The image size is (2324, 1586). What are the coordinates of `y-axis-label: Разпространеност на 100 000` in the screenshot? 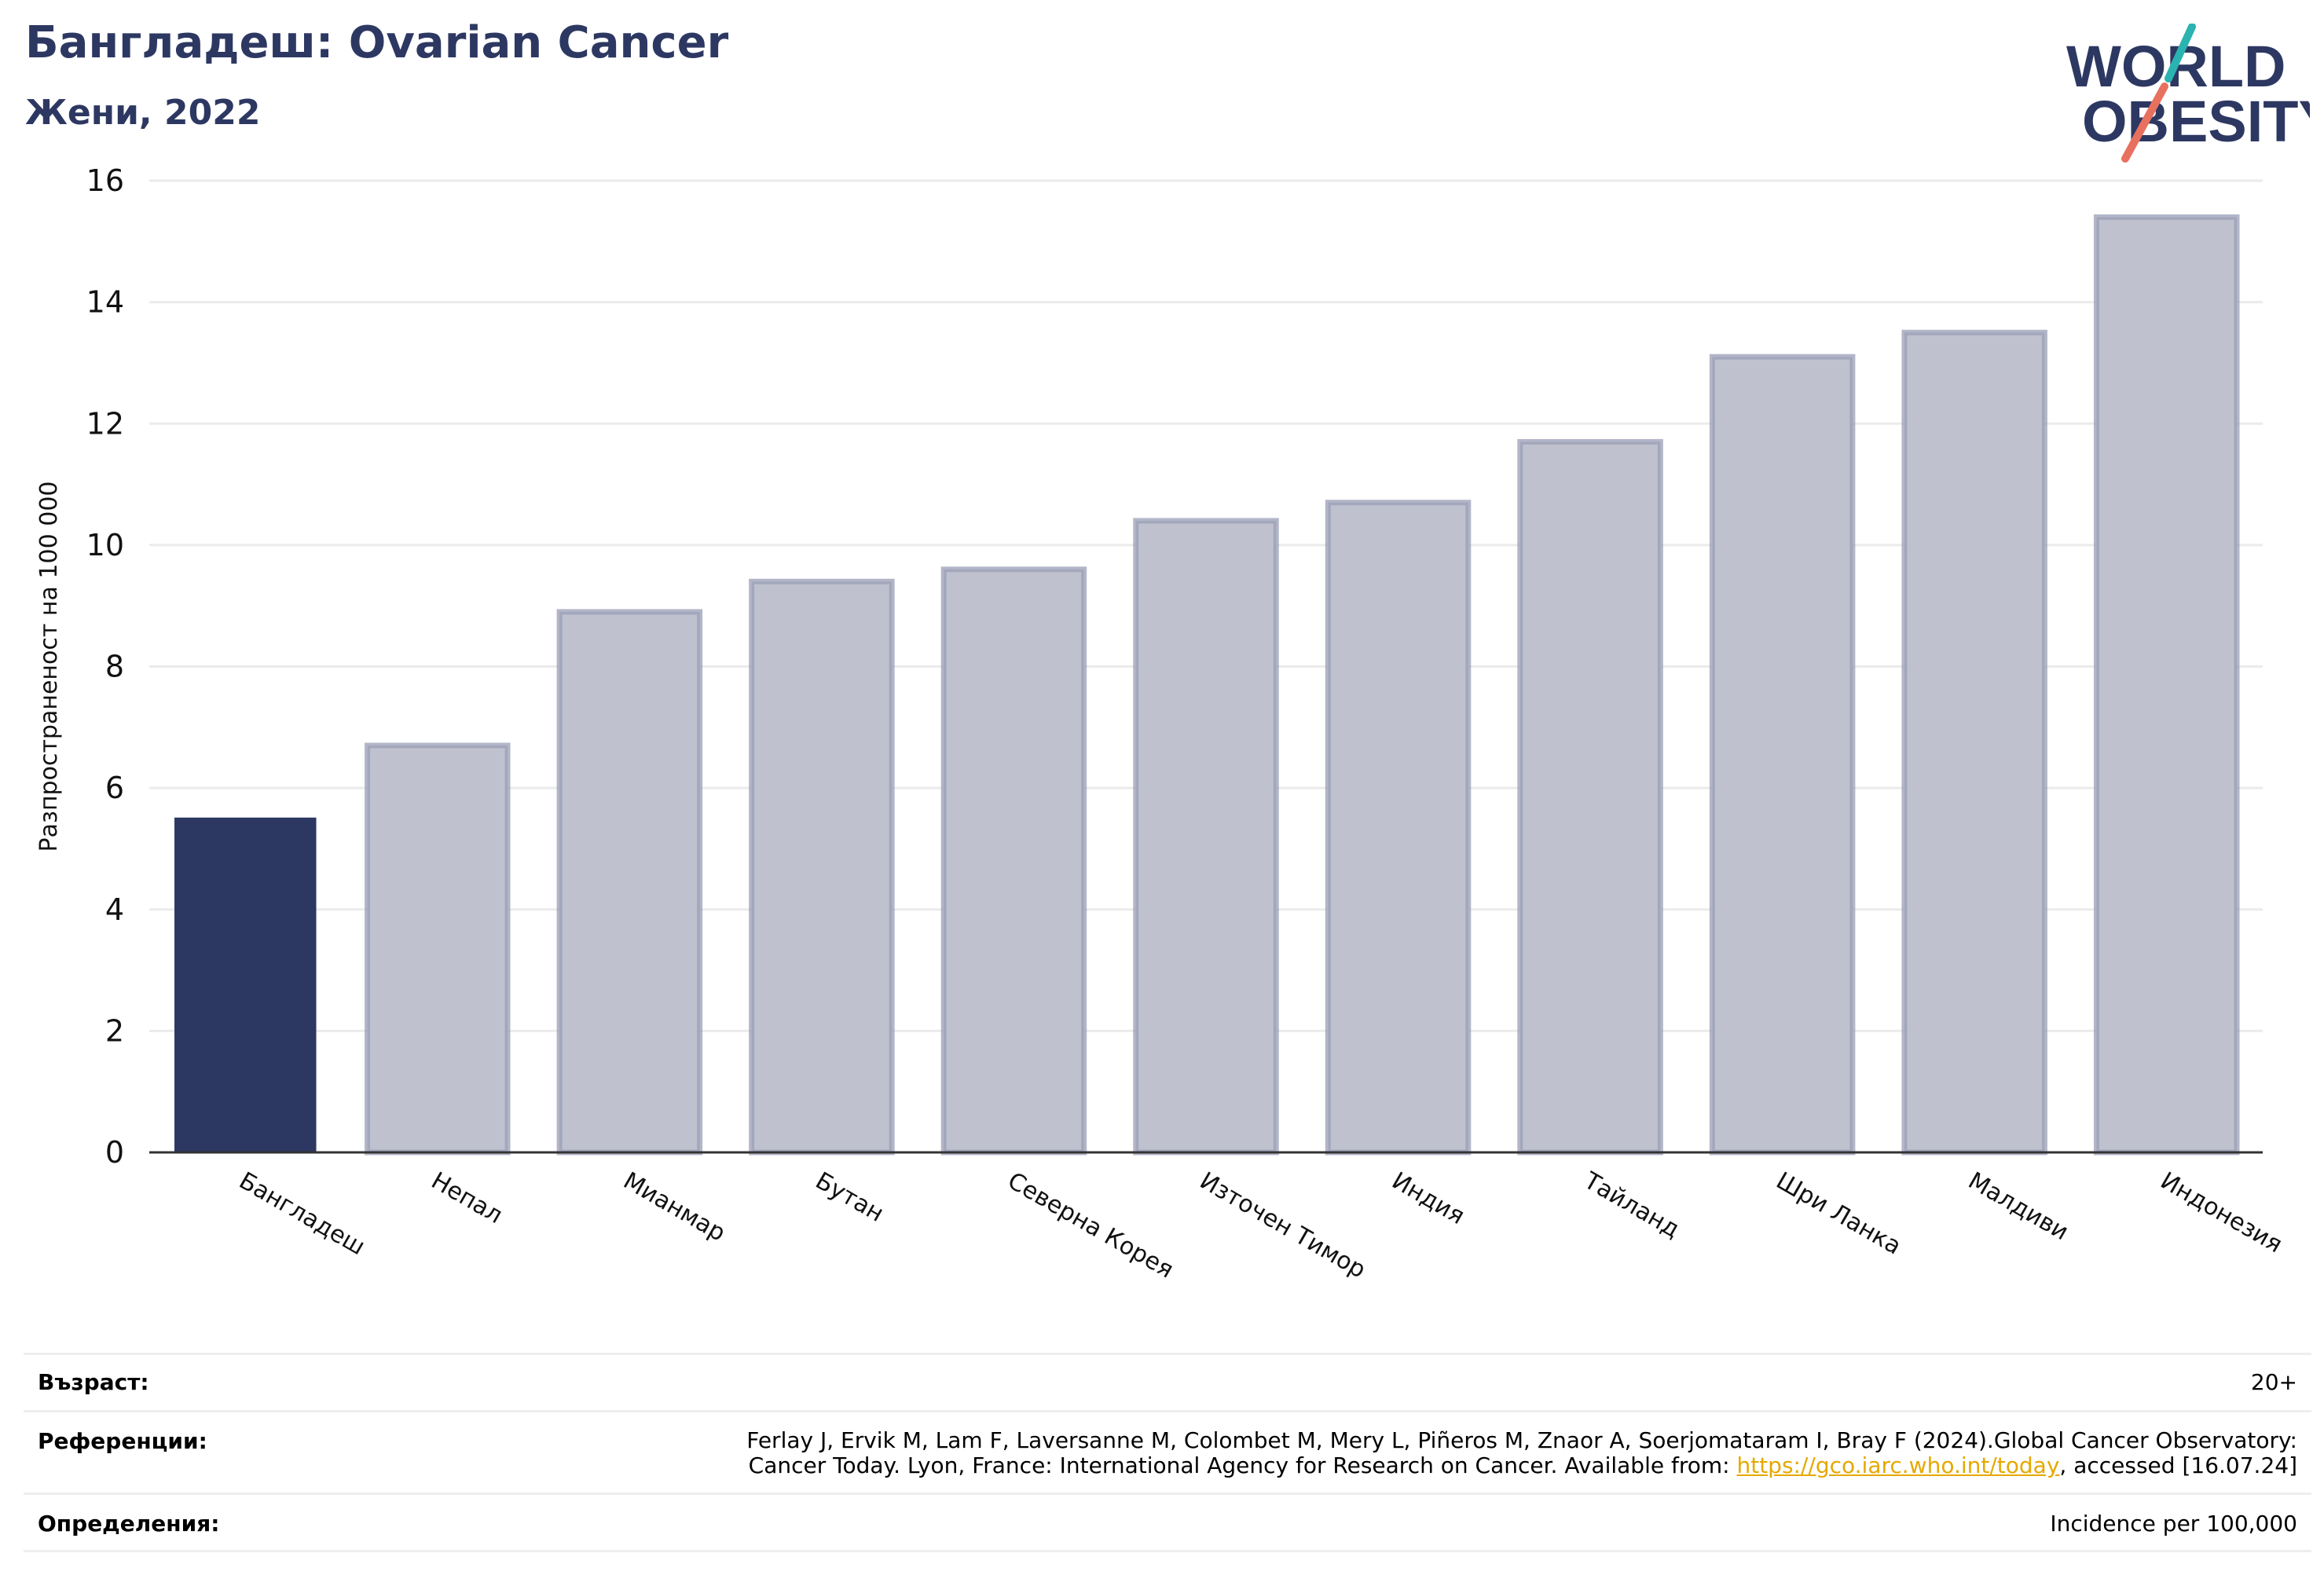 It's located at (49, 667).